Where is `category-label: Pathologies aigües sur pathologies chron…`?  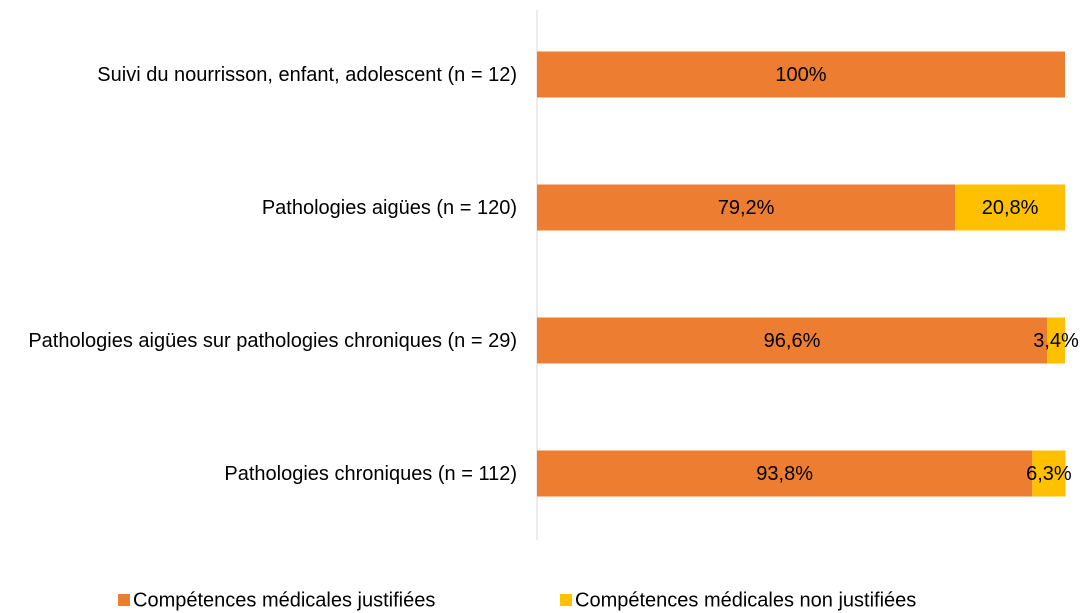 category-label: Pathologies aigües sur pathologies chron… is located at coordinates (258, 341).